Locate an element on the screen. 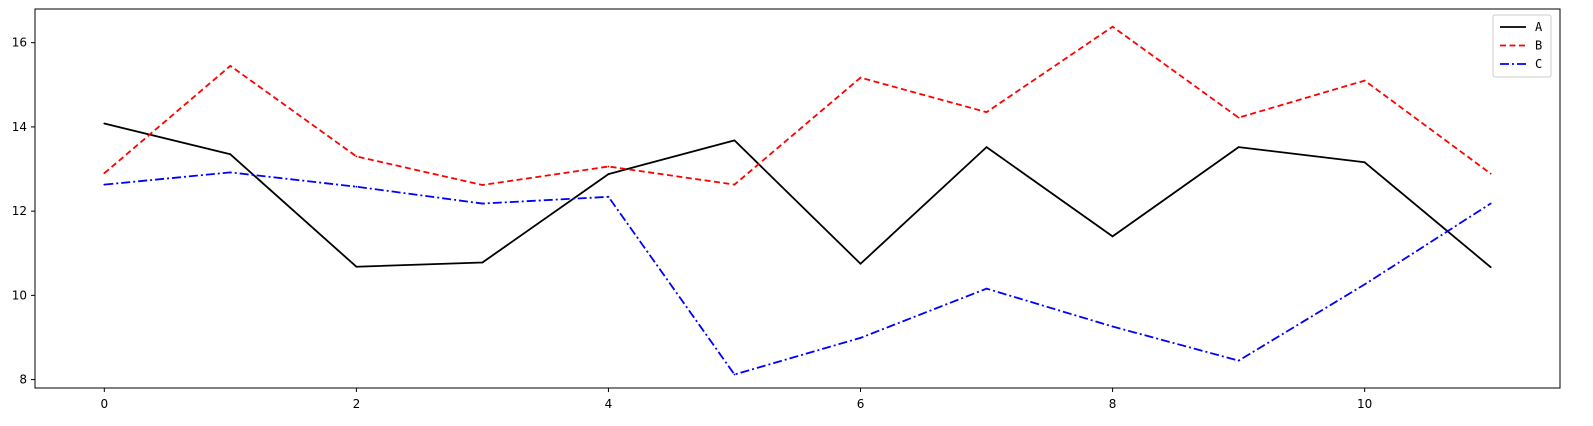  x-tick-label: 2 is located at coordinates (357, 404).